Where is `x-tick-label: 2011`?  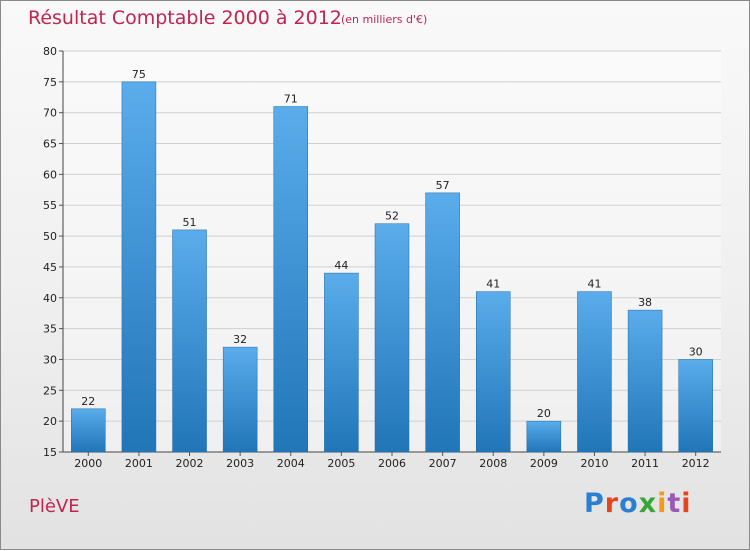 x-tick-label: 2011 is located at coordinates (645, 463).